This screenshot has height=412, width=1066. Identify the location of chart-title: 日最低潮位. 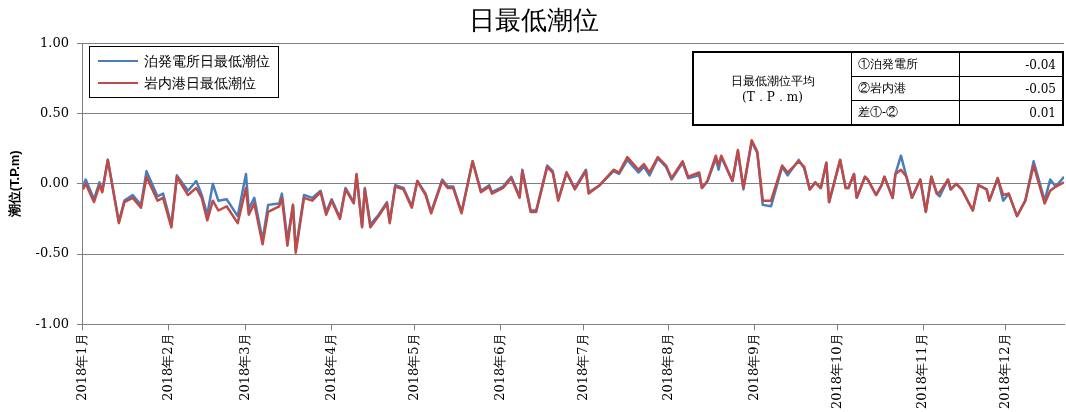
(534, 19).